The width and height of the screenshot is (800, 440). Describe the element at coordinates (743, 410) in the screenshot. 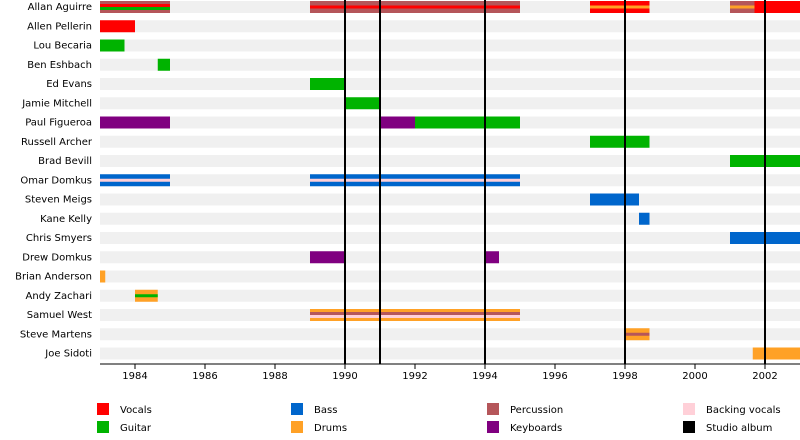

I see `legend-label: Backing vocals` at that location.